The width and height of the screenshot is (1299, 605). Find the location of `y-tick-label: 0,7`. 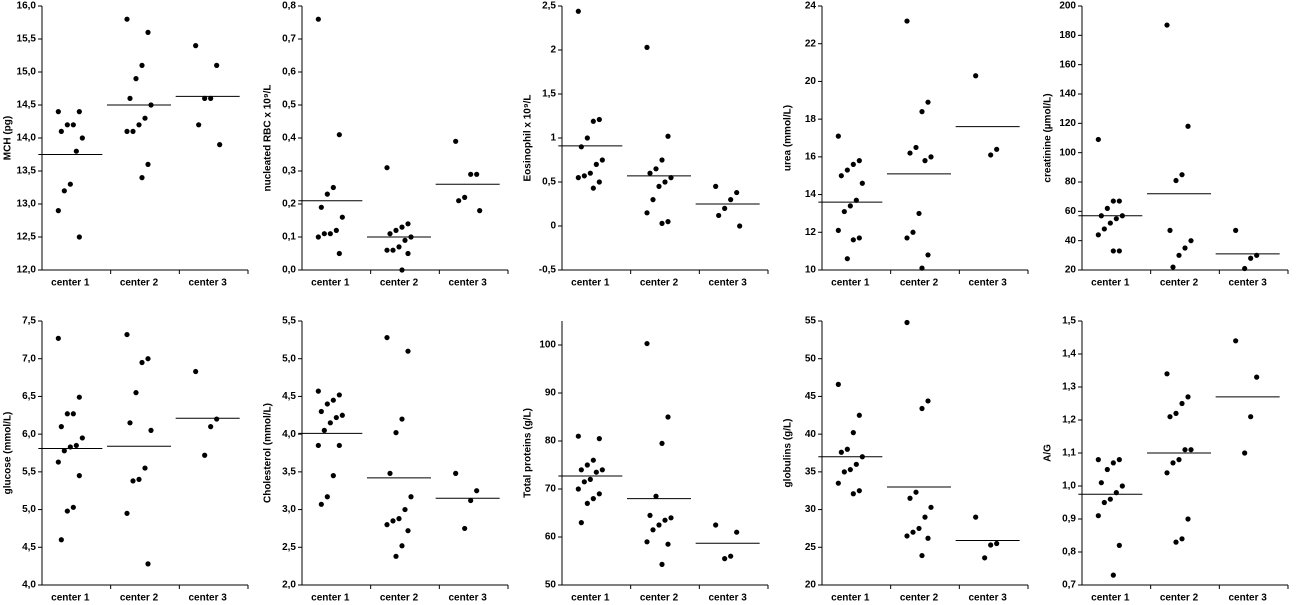

y-tick-label: 0,7 is located at coordinates (1069, 585).